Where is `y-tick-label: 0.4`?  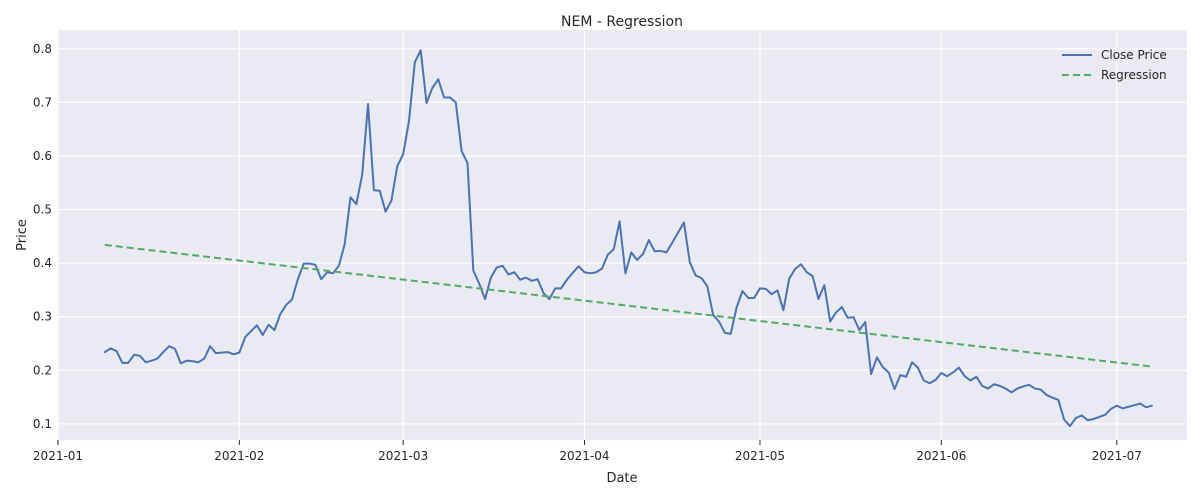 y-tick-label: 0.4 is located at coordinates (42, 263).